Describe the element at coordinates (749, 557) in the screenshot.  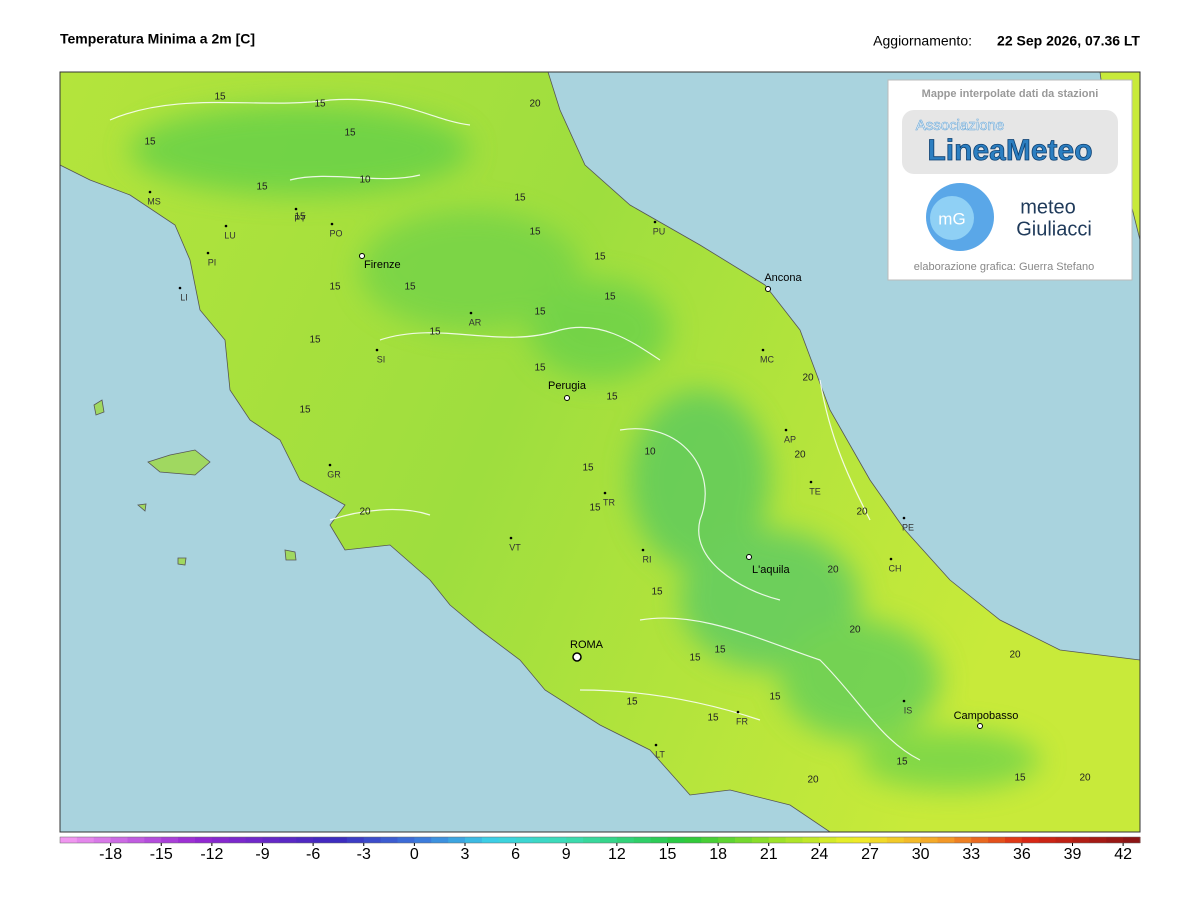
I see `city-marker` at that location.